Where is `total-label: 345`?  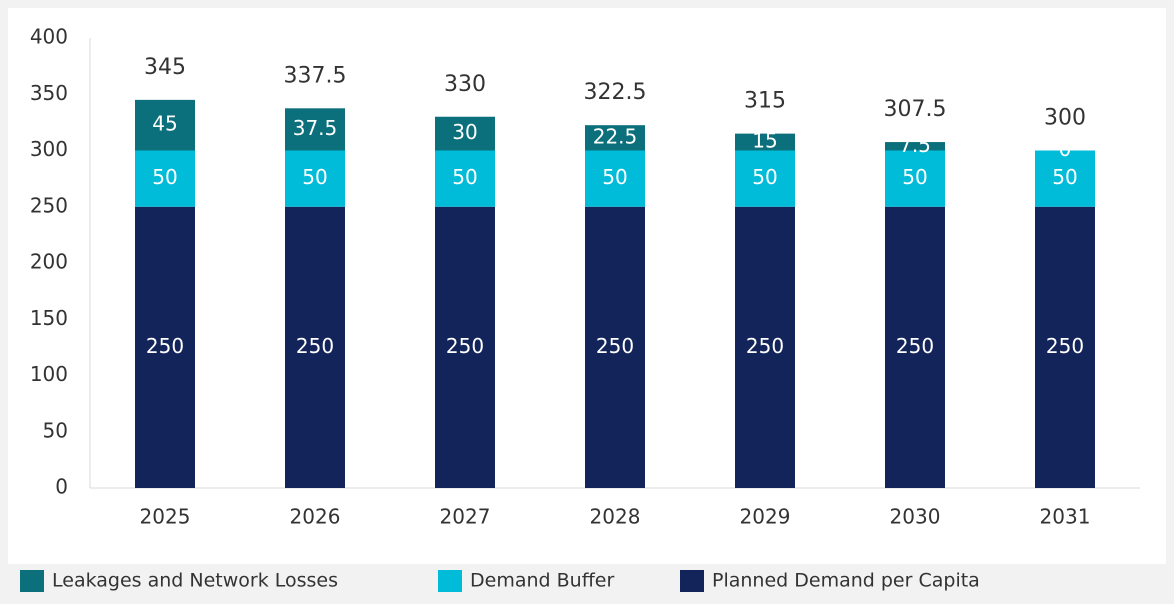
total-label: 345 is located at coordinates (165, 67).